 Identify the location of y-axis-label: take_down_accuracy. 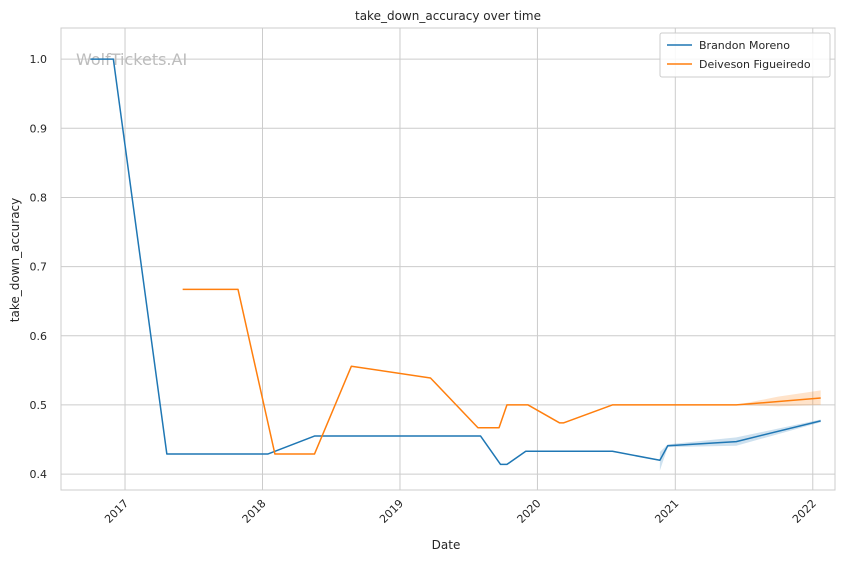
(15, 260).